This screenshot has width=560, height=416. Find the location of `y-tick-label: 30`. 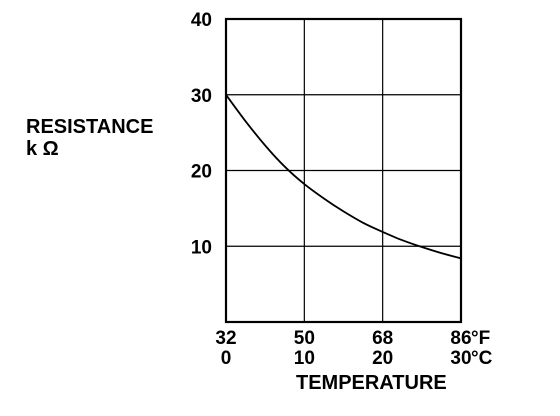

y-tick-label: 30 is located at coordinates (201, 96).